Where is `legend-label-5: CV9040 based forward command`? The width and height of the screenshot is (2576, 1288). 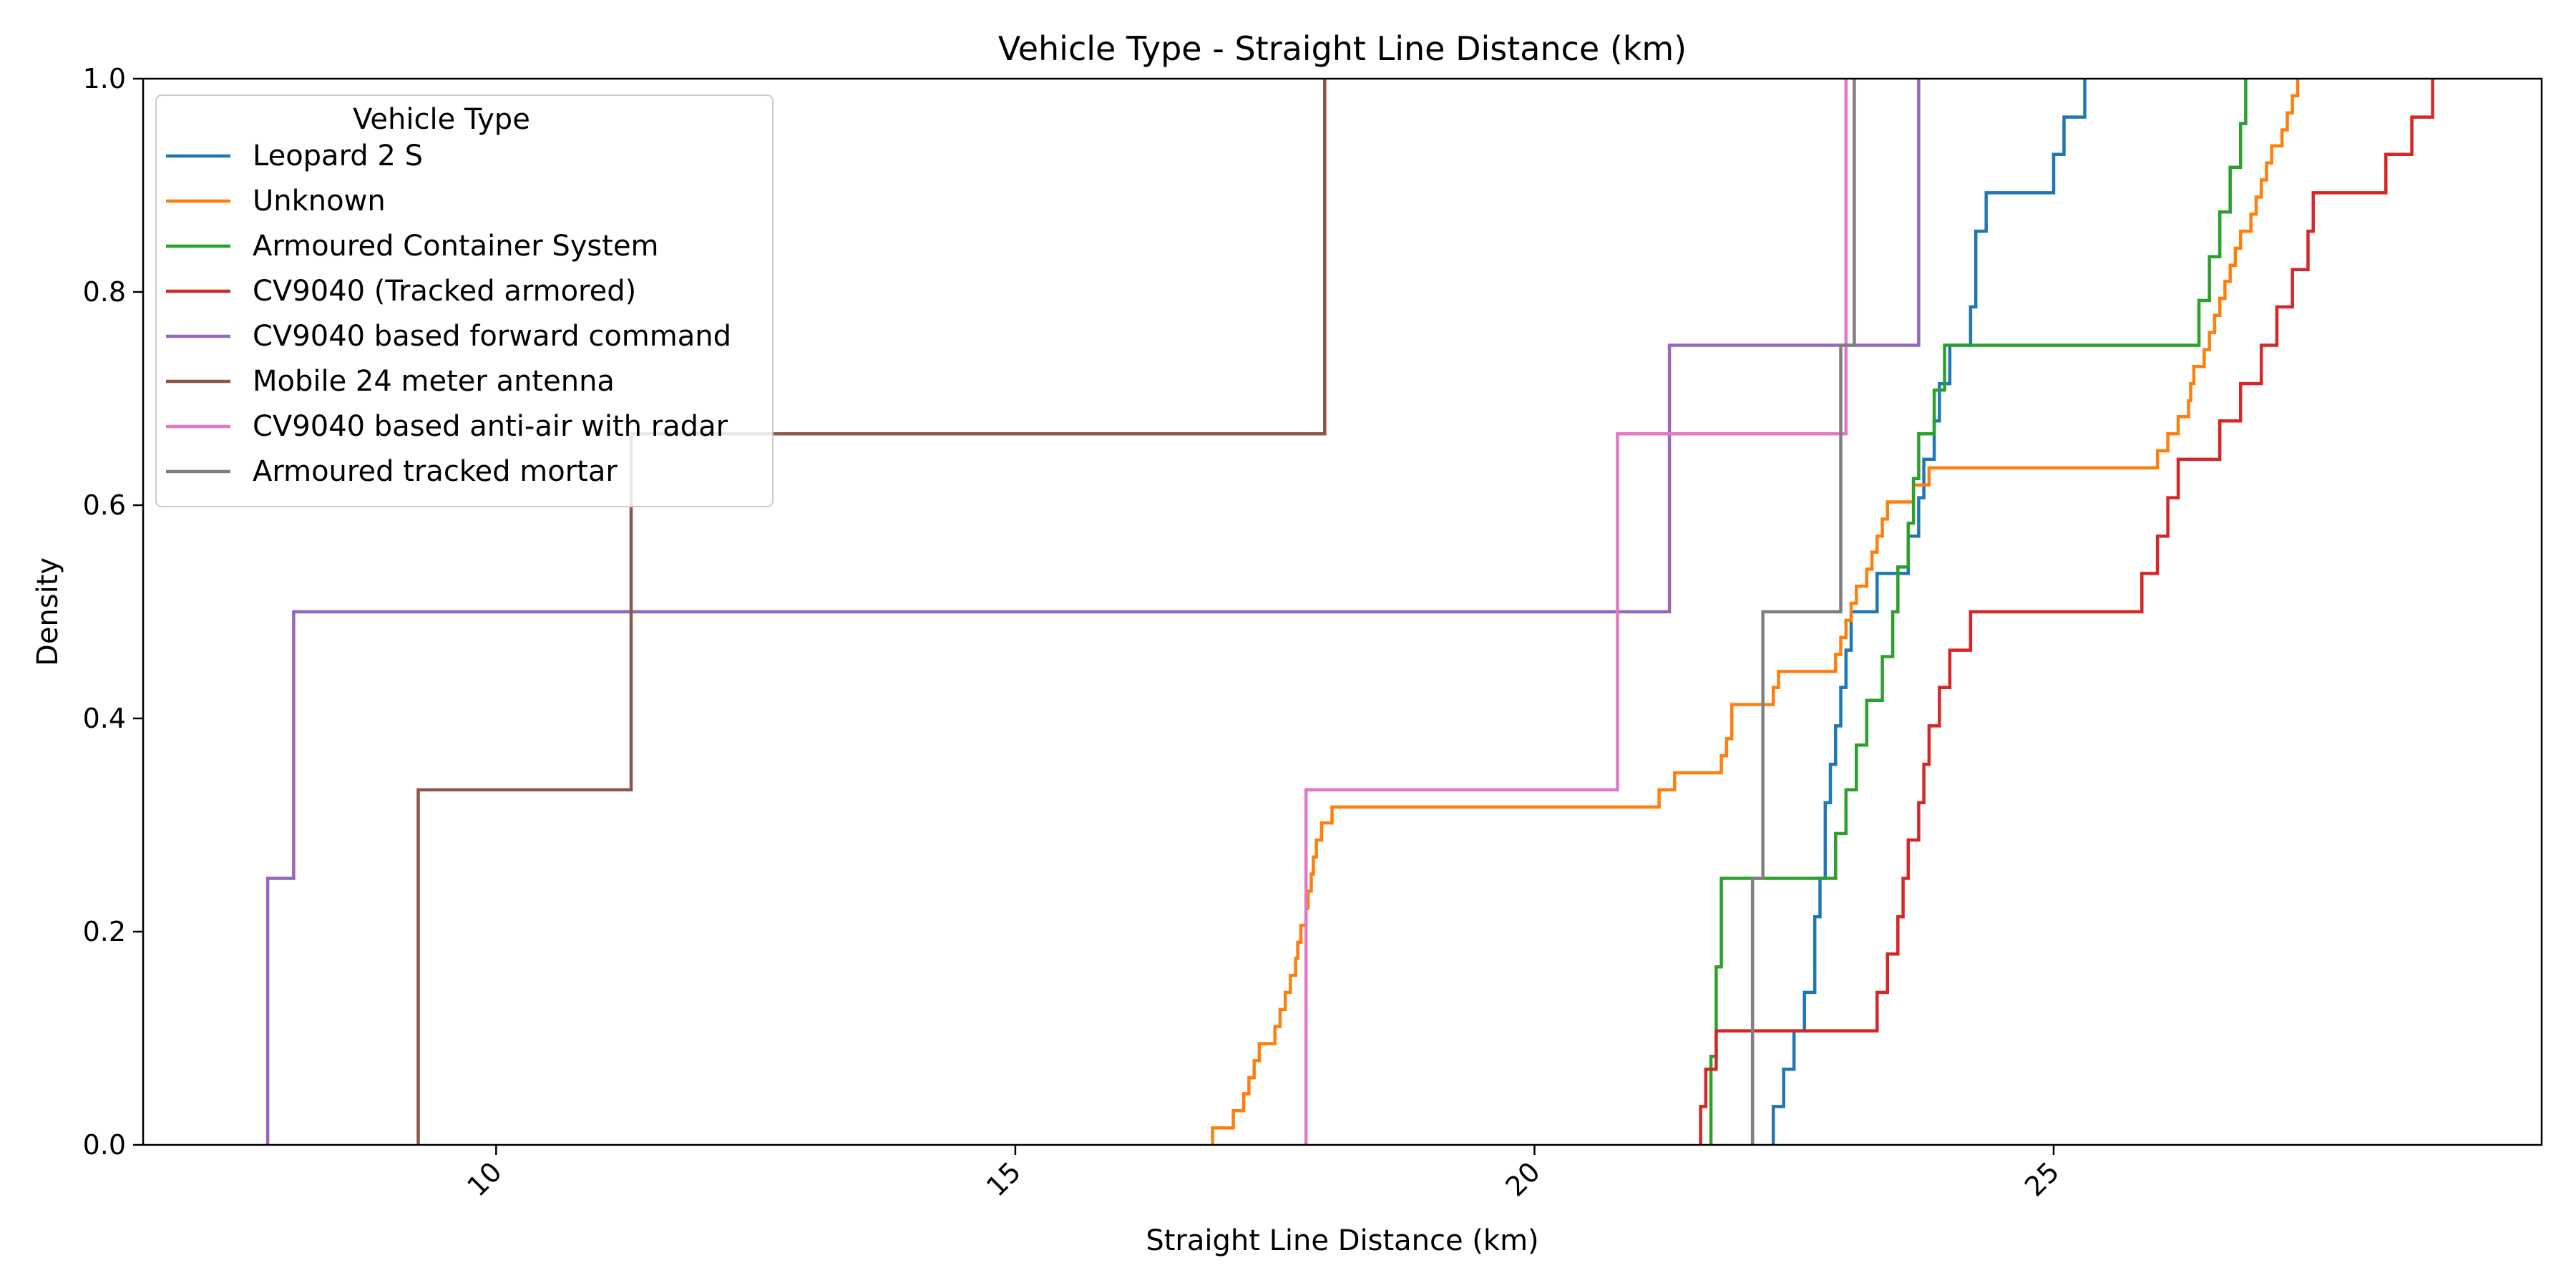 legend-label-5: CV9040 based forward command is located at coordinates (492, 336).